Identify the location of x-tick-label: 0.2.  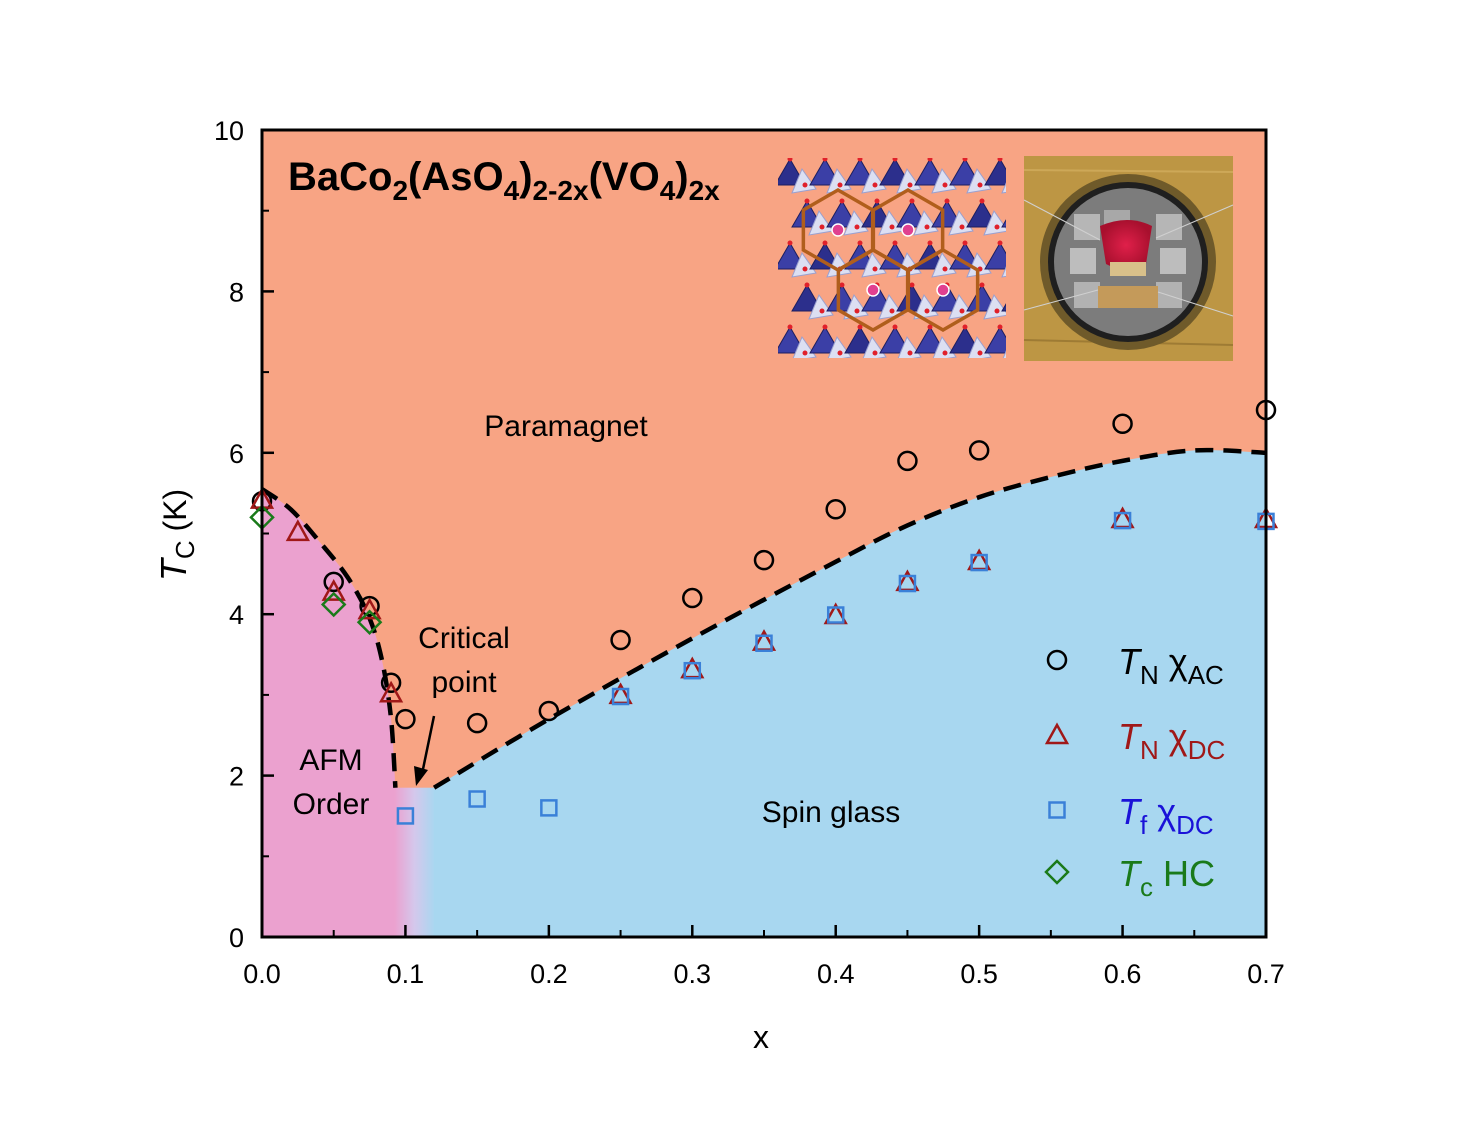
(549, 974).